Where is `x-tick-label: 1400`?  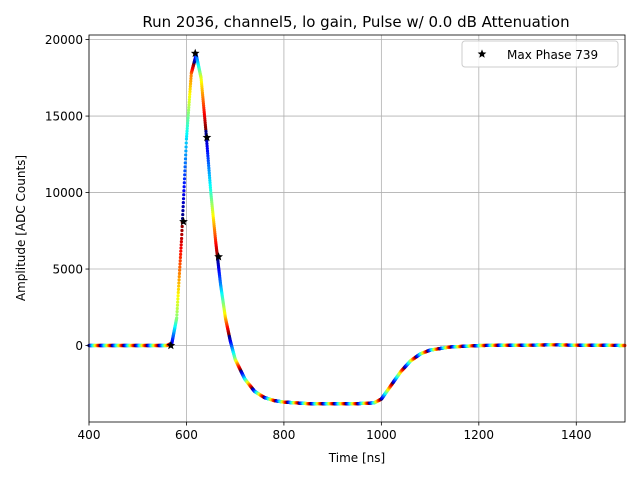
x-tick-label: 1400 is located at coordinates (576, 435).